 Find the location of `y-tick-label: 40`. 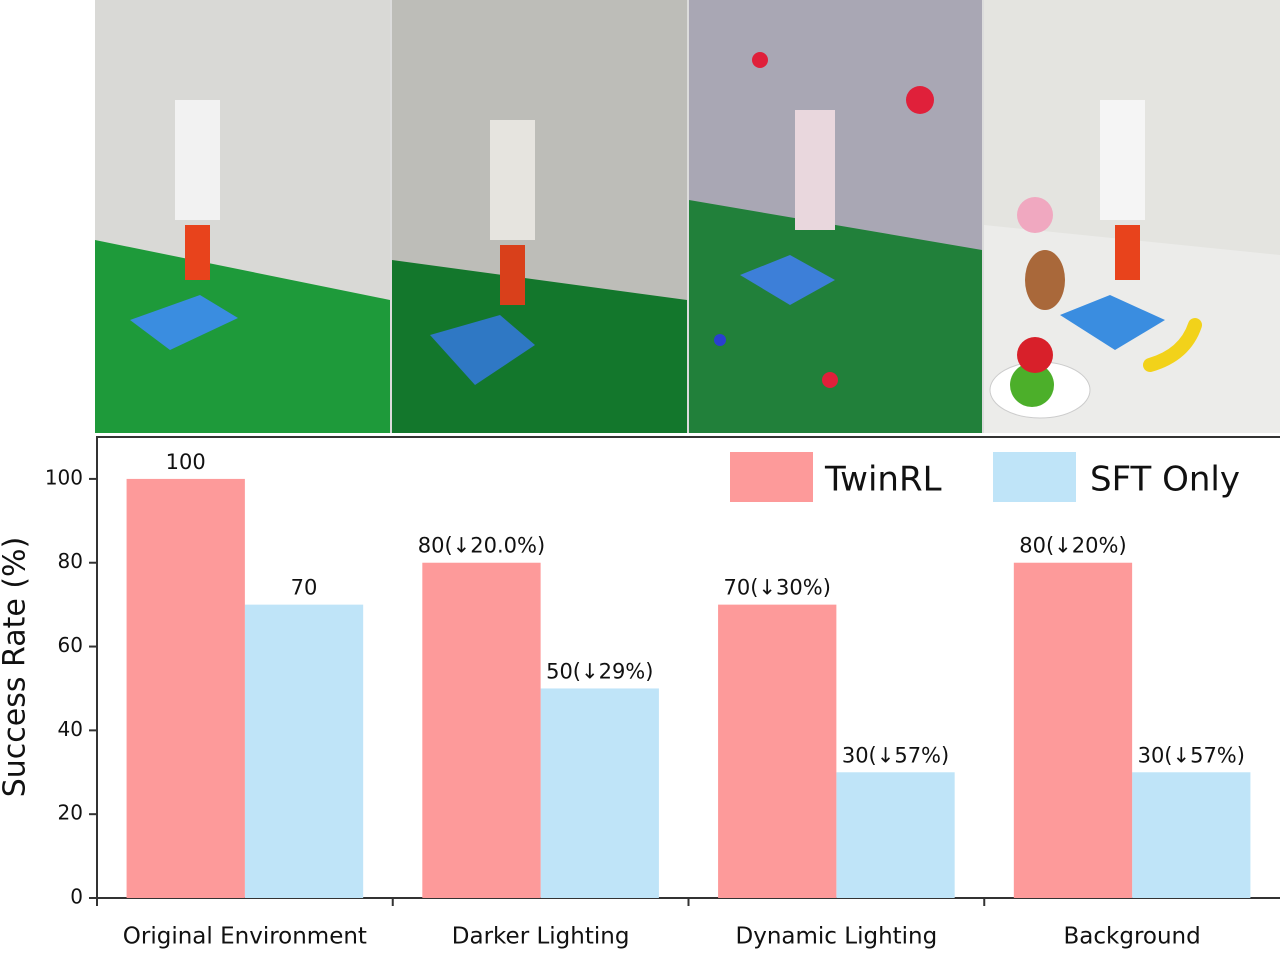

y-tick-label: 40 is located at coordinates (70, 729).